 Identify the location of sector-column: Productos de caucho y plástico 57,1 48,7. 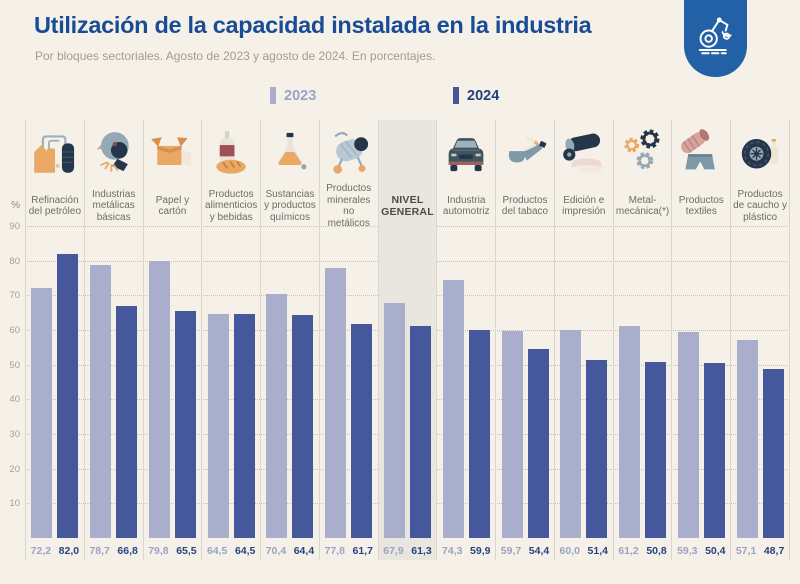
(760, 340).